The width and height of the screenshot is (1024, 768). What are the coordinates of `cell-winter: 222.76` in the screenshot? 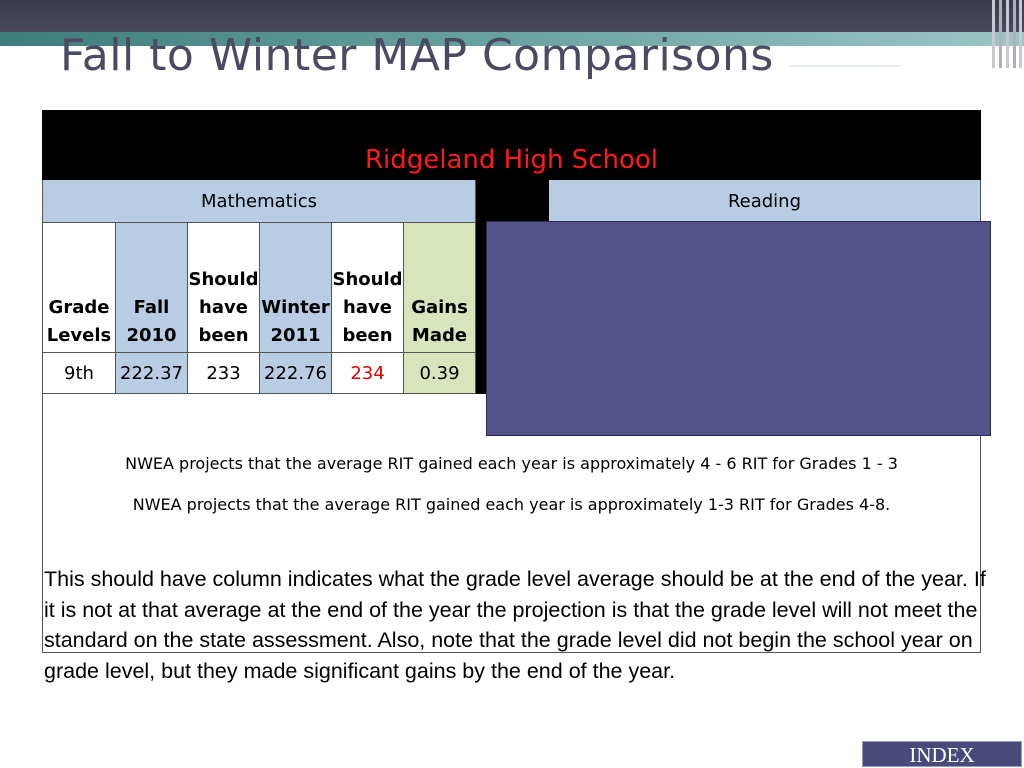 It's located at (295, 373).